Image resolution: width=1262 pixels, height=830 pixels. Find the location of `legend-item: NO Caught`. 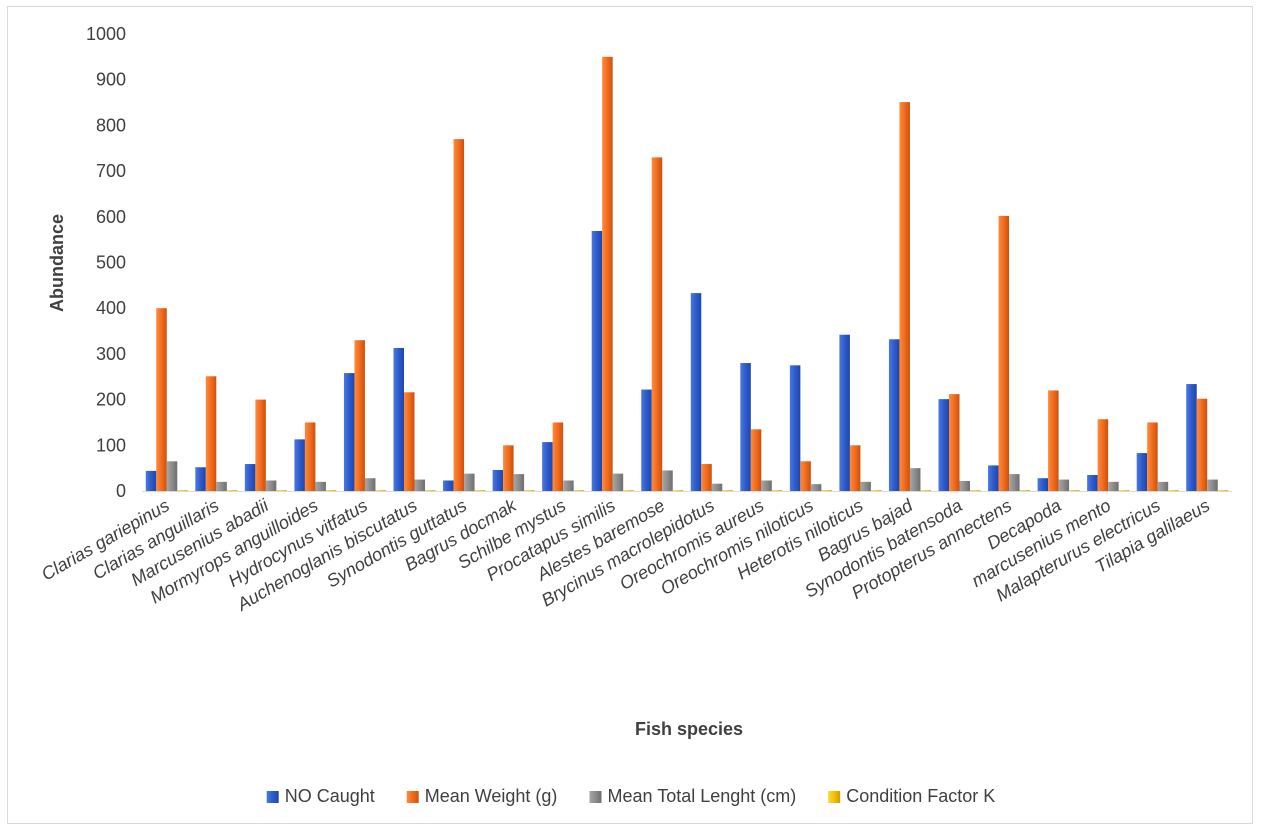

legend-item: NO Caught is located at coordinates (320, 796).